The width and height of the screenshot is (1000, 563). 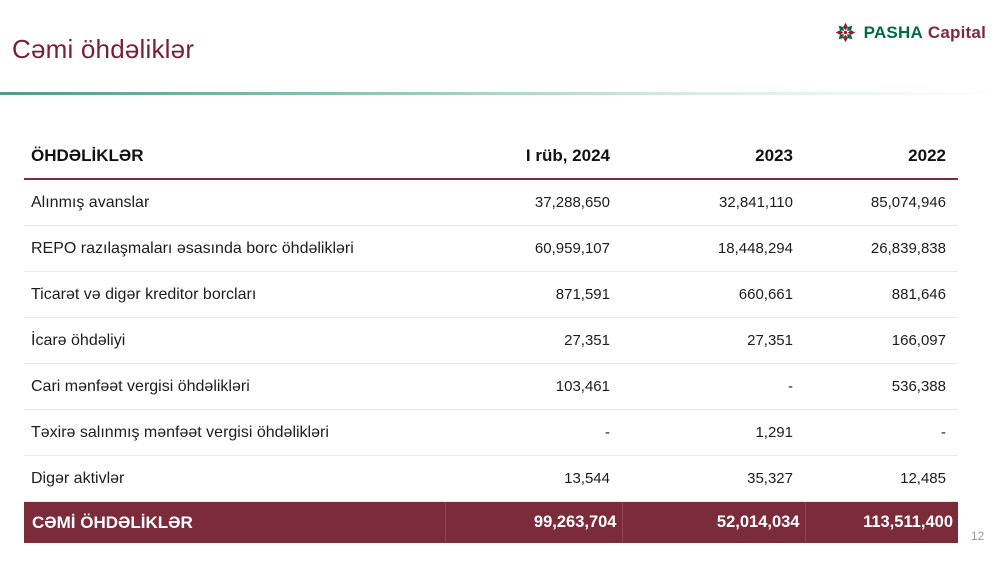 I want to click on page-title: Cəmi öhdəliklər, so click(x=103, y=49).